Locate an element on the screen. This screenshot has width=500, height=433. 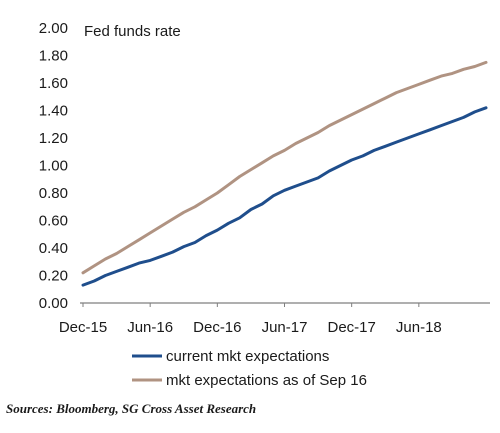
y-tick-label: 1.00 is located at coordinates (53, 166).